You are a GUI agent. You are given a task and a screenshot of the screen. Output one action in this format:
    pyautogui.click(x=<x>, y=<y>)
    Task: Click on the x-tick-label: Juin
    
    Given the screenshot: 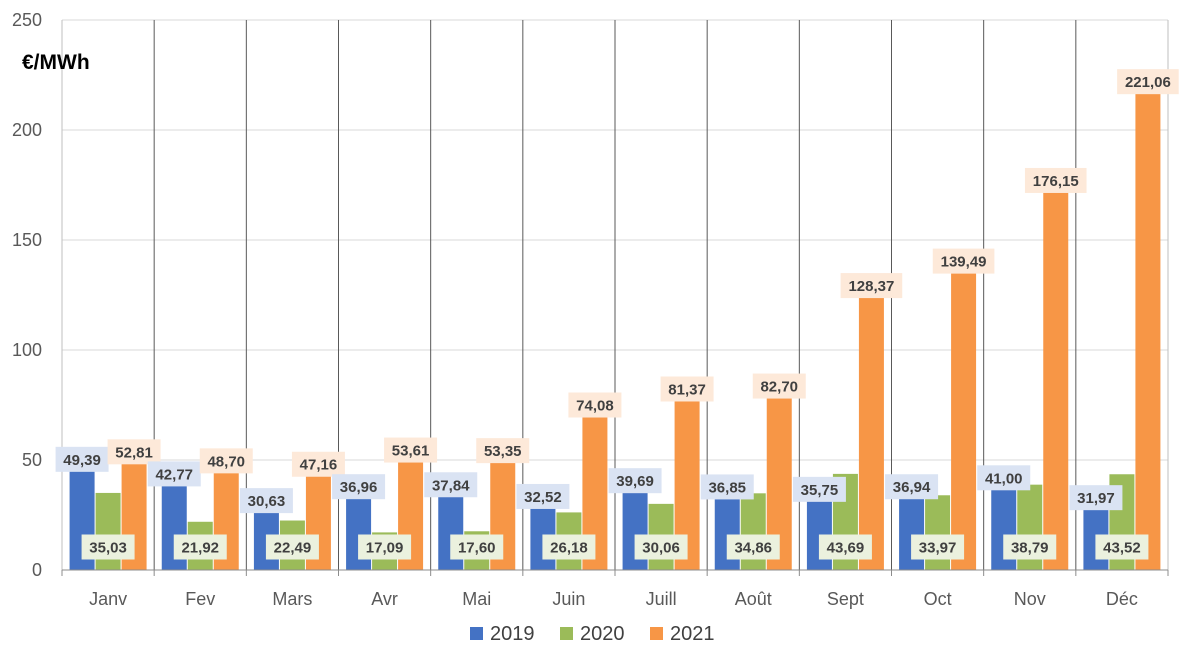 What is the action you would take?
    pyautogui.click(x=568, y=599)
    